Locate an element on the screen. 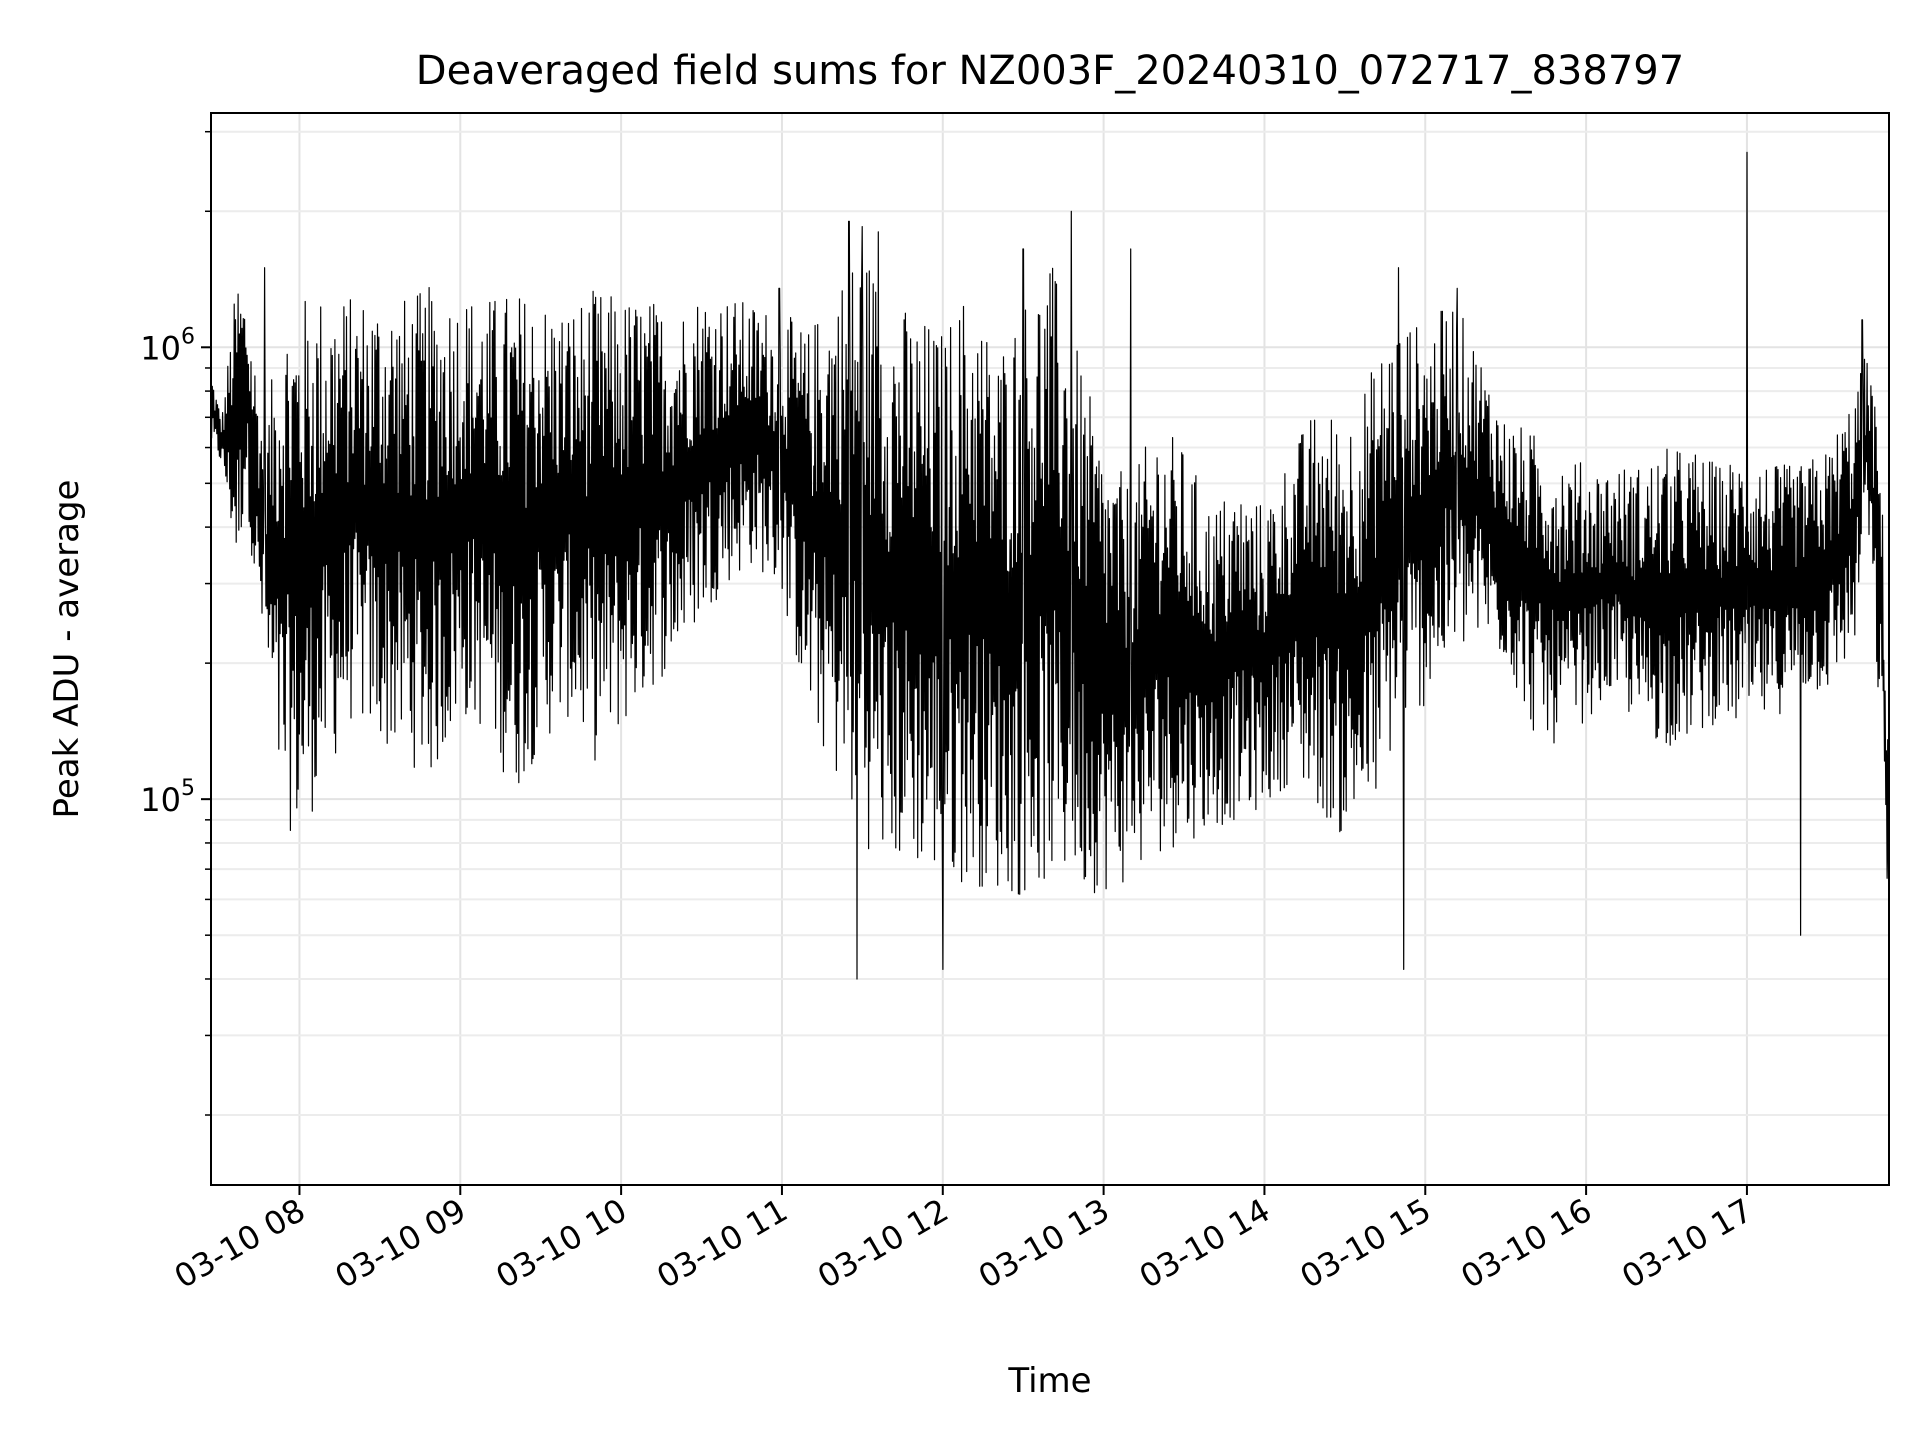 Image resolution: width=1920 pixels, height=1440 pixels. y-tick-label: 10⁶ is located at coordinates (167, 345).